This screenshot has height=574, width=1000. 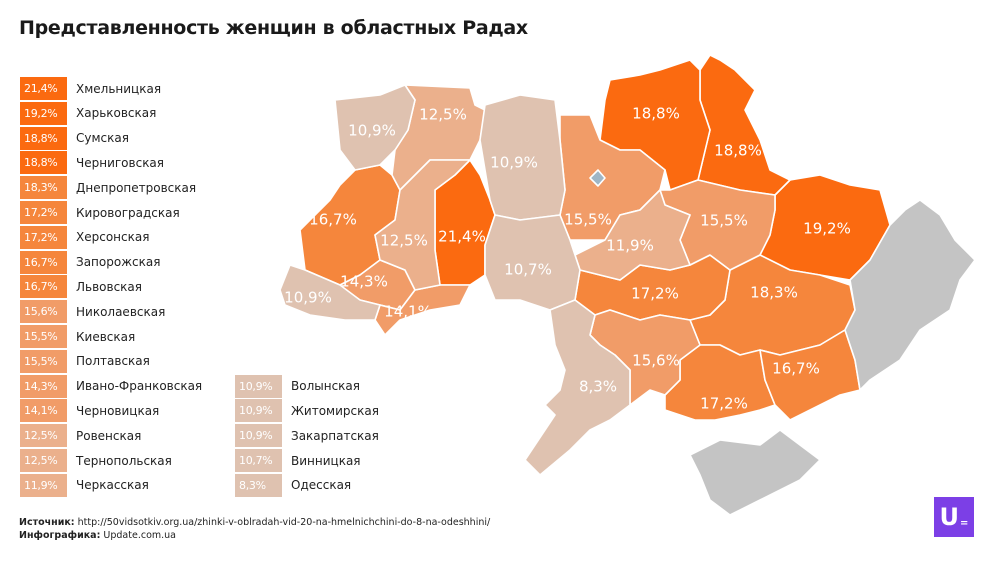 What do you see at coordinates (120, 162) in the screenshot?
I see `legend-region-name: Черниговская` at bounding box center [120, 162].